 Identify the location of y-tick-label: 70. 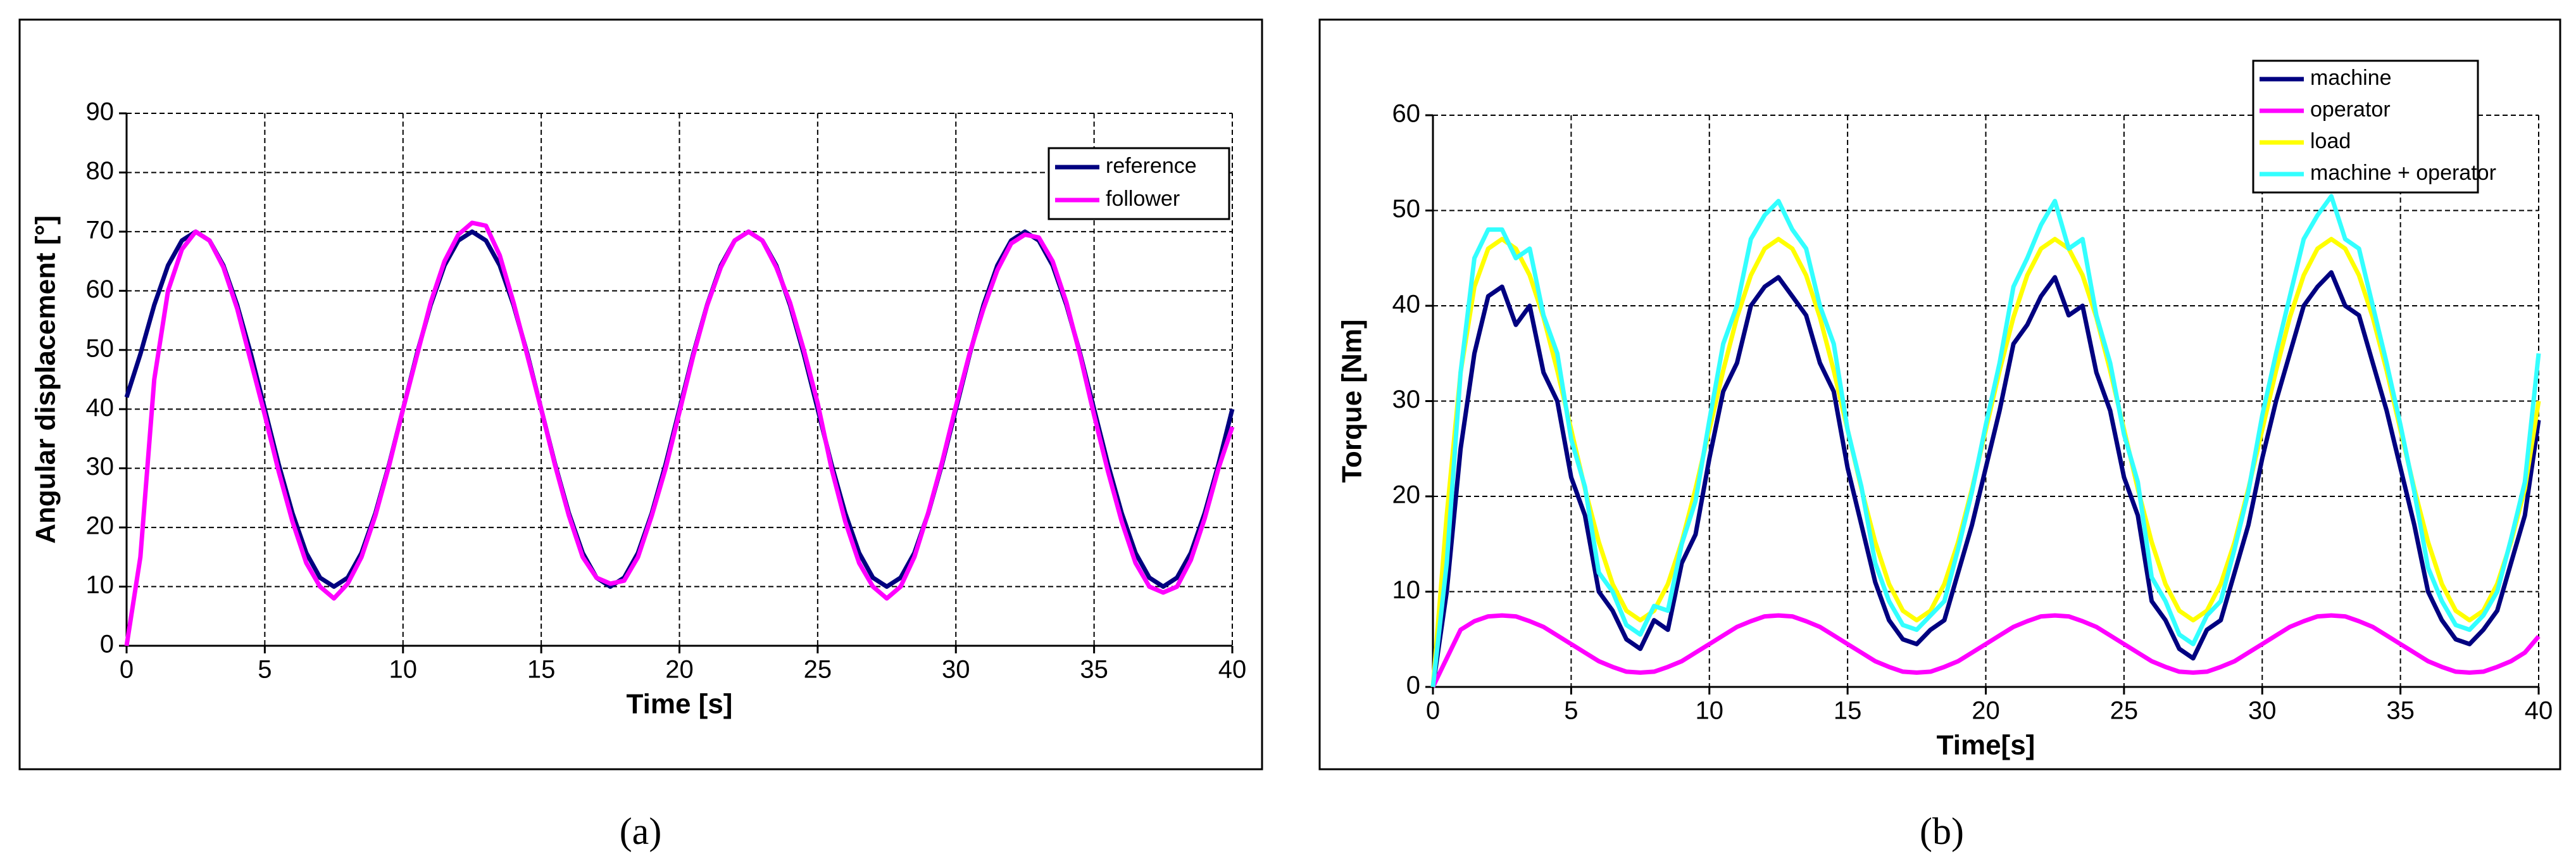
(100, 230).